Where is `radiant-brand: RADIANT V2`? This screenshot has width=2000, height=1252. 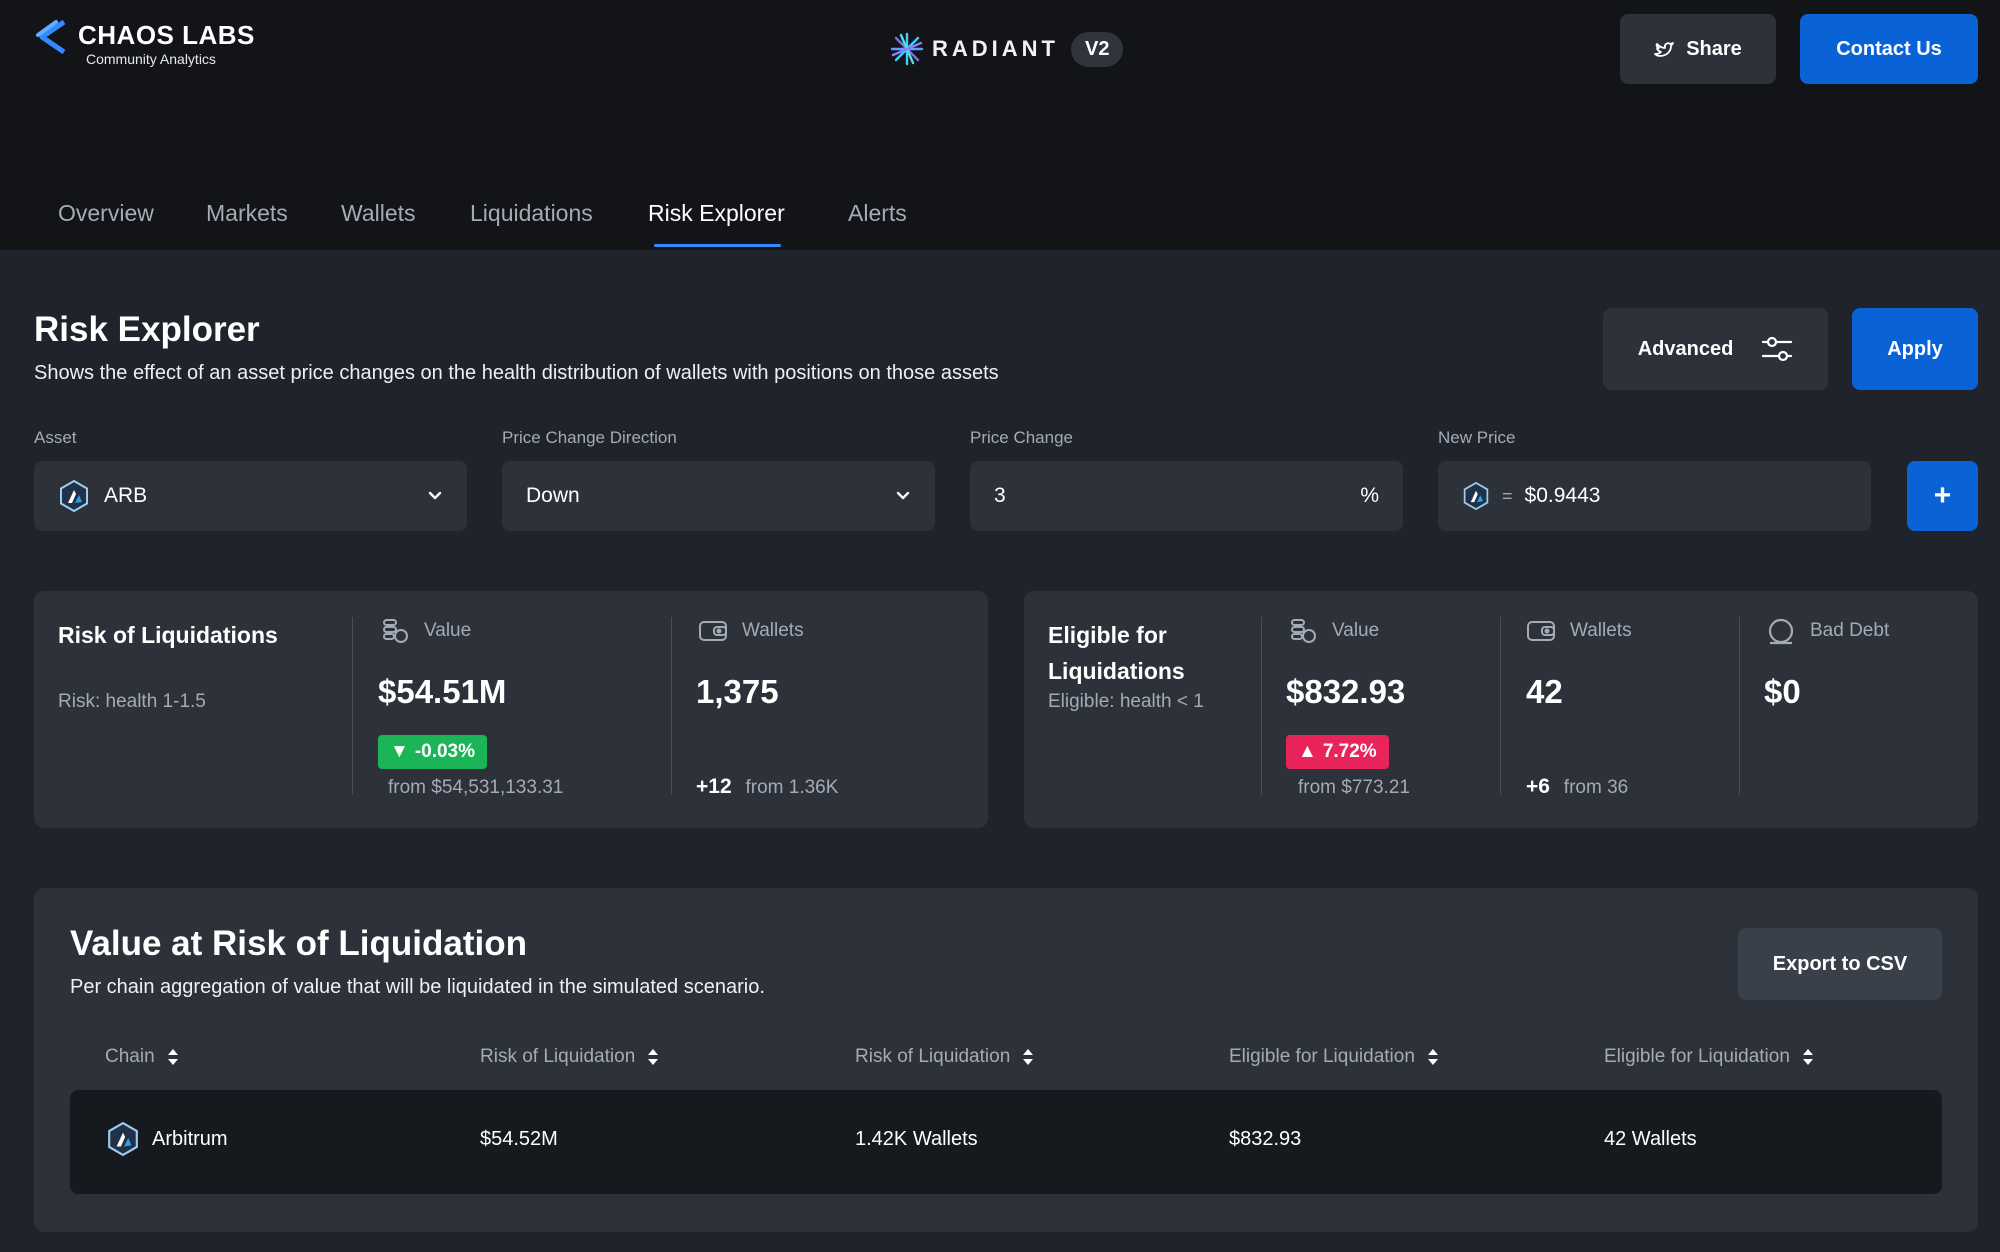 radiant-brand: RADIANT V2 is located at coordinates (1007, 49).